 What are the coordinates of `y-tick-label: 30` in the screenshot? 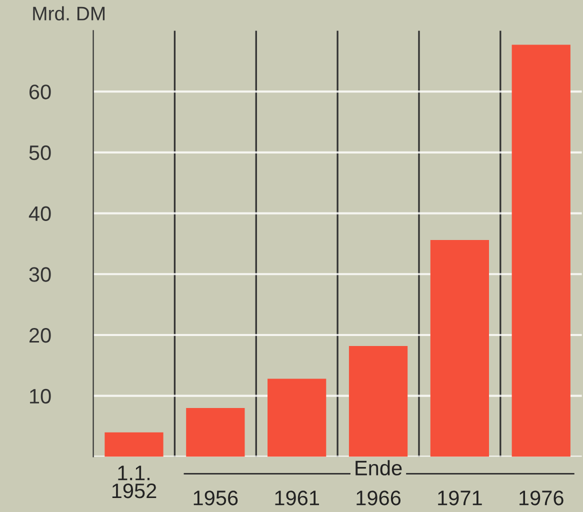 It's located at (40, 274).